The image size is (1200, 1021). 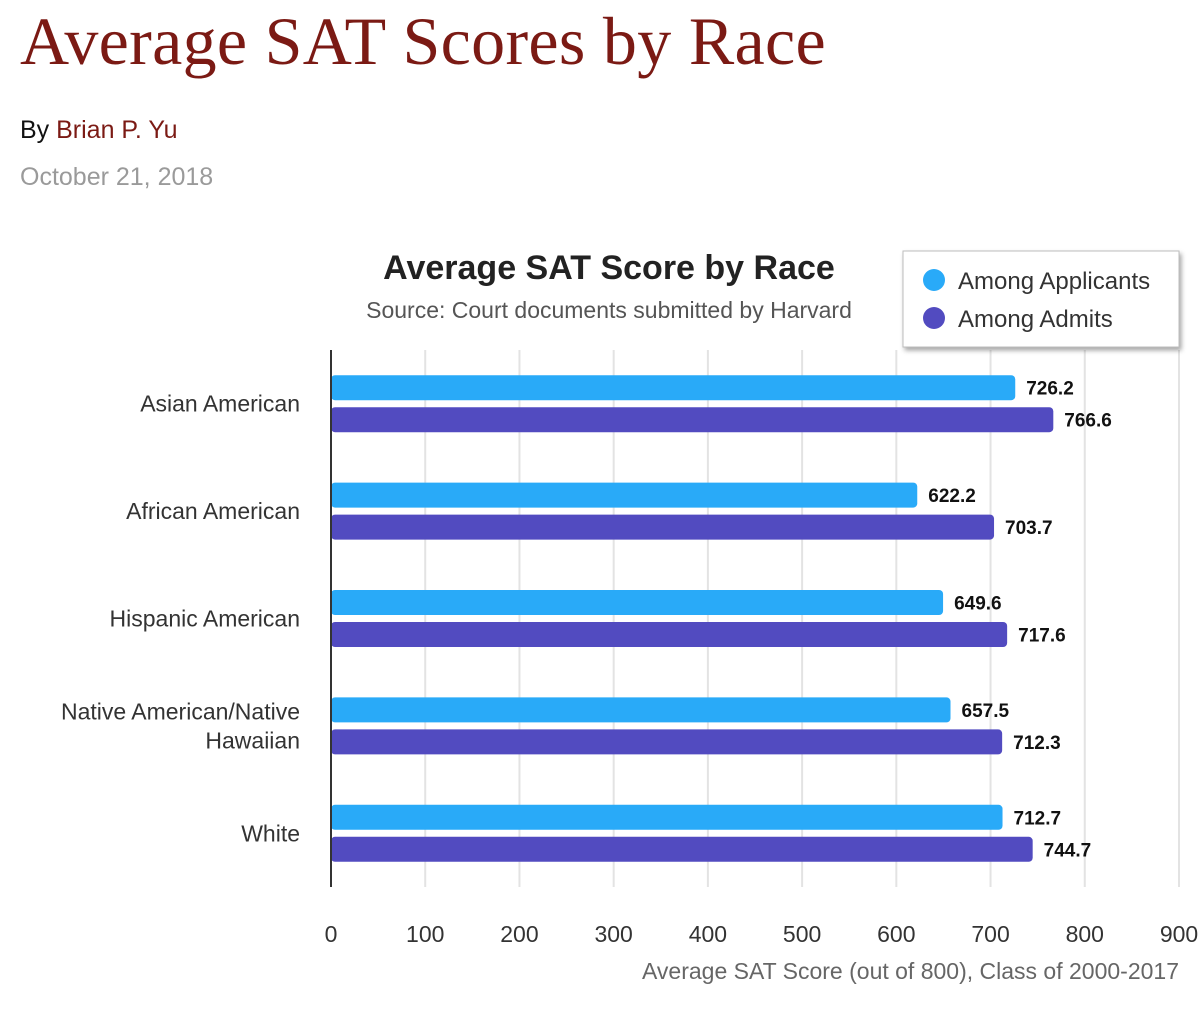 I want to click on legend-applicants-swatch-icon, so click(x=934, y=280).